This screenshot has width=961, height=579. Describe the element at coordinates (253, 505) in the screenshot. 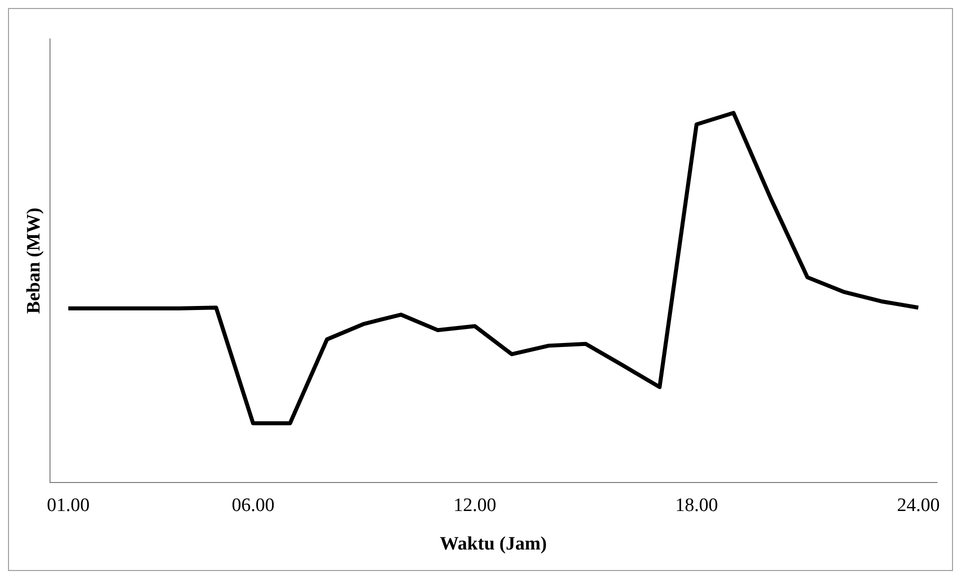

I see `x-tick-label: 06.00` at that location.